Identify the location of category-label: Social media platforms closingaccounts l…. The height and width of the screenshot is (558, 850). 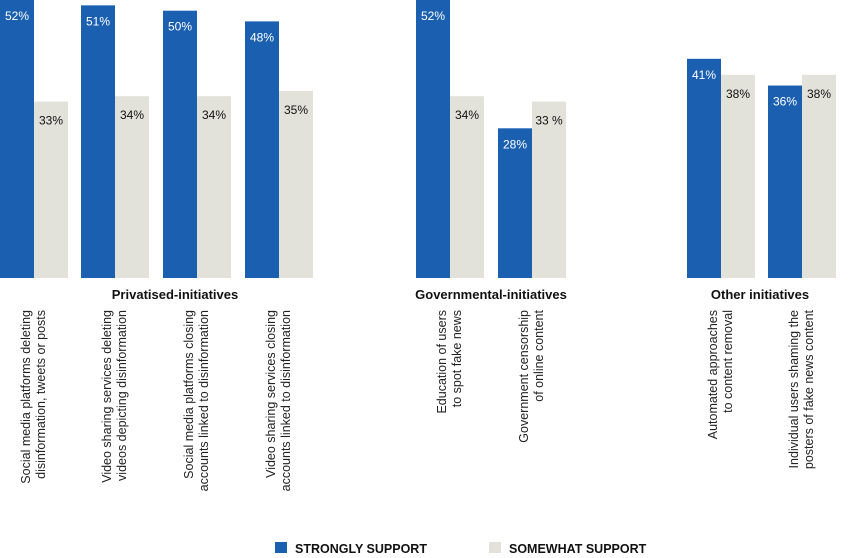
(196, 400).